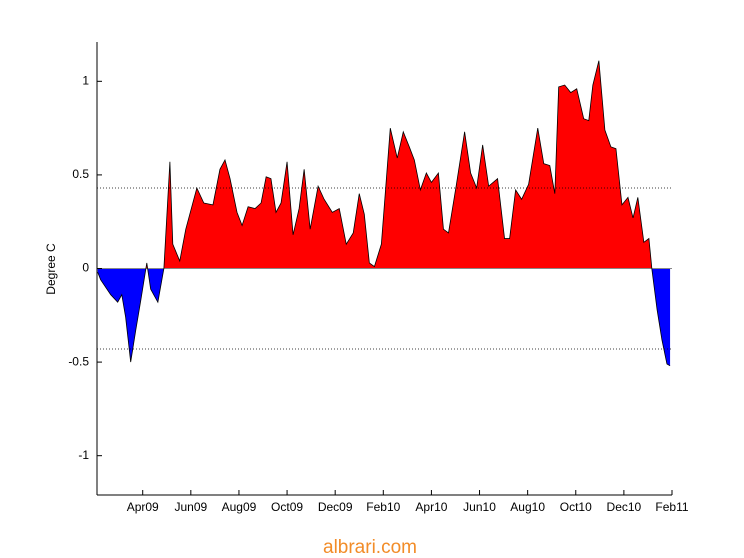 Image resolution: width=744 pixels, height=558 pixels. I want to click on negative-area, so click(384, 317).